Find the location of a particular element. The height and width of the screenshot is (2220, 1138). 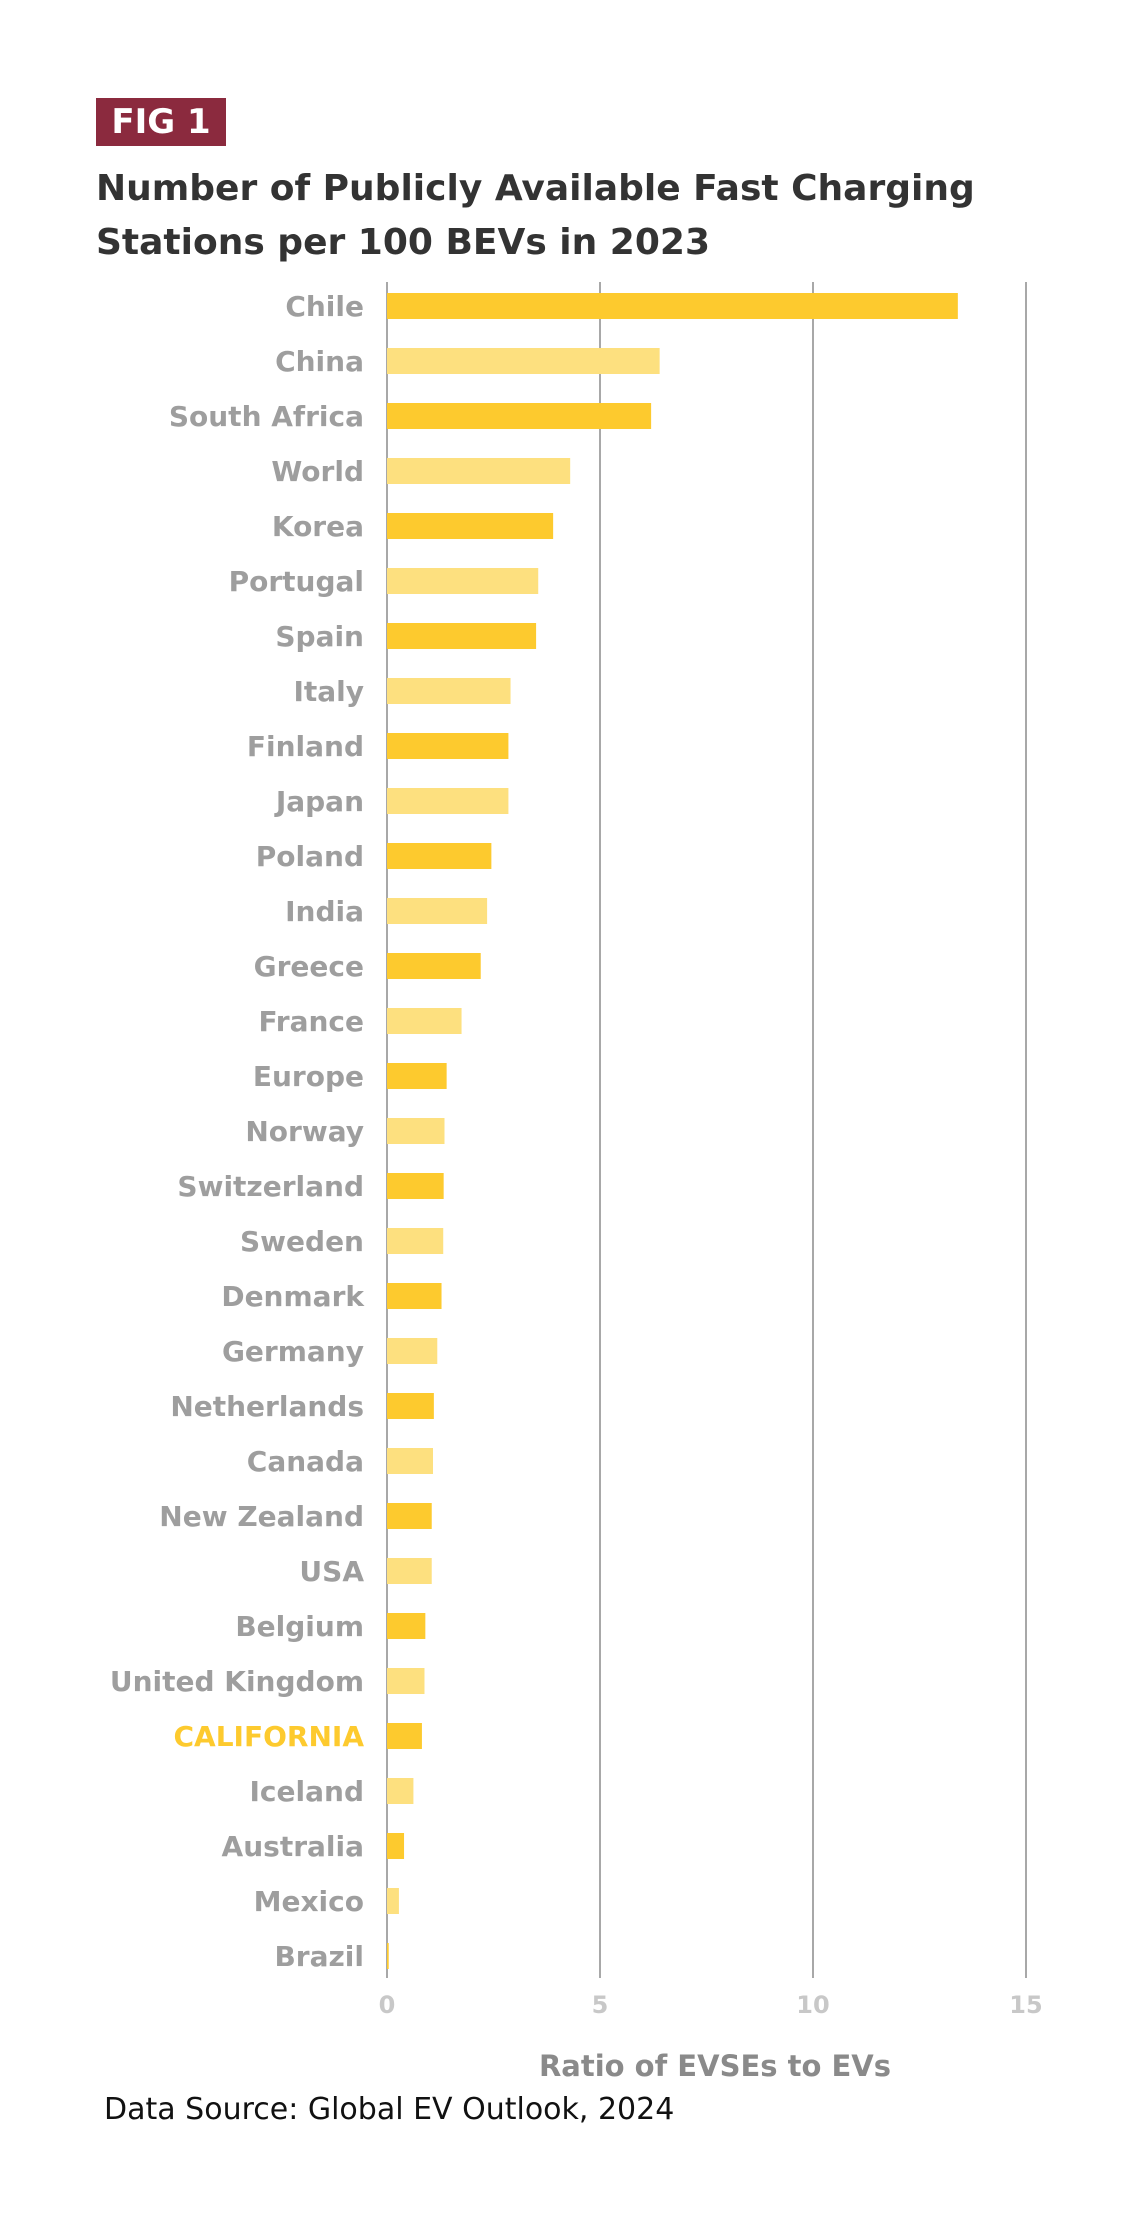

category-label: USA is located at coordinates (331, 1571).